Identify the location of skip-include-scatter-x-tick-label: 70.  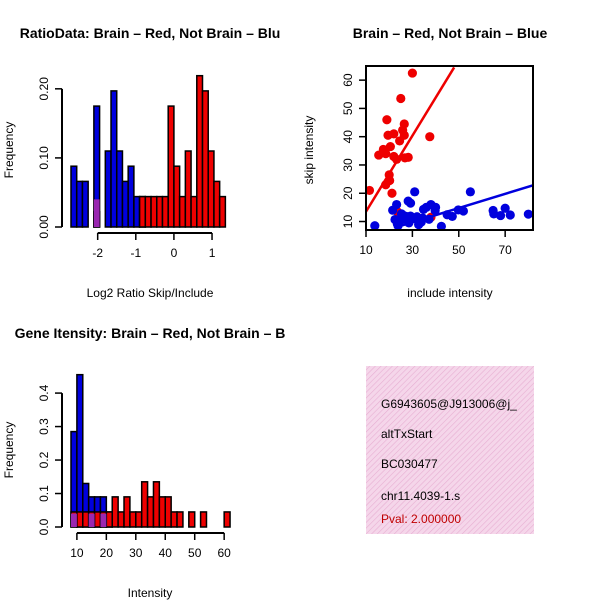
(505, 250).